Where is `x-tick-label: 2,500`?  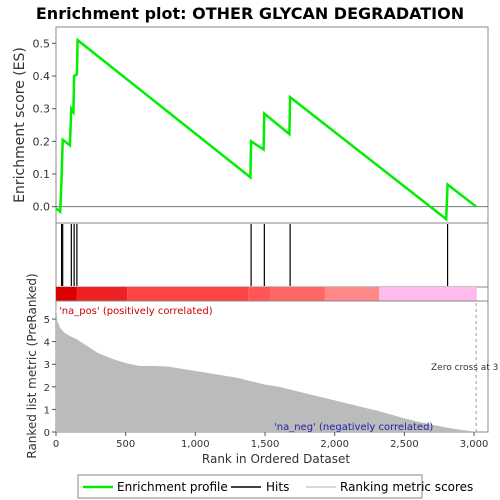
x-tick-label: 2,500 is located at coordinates (404, 444).